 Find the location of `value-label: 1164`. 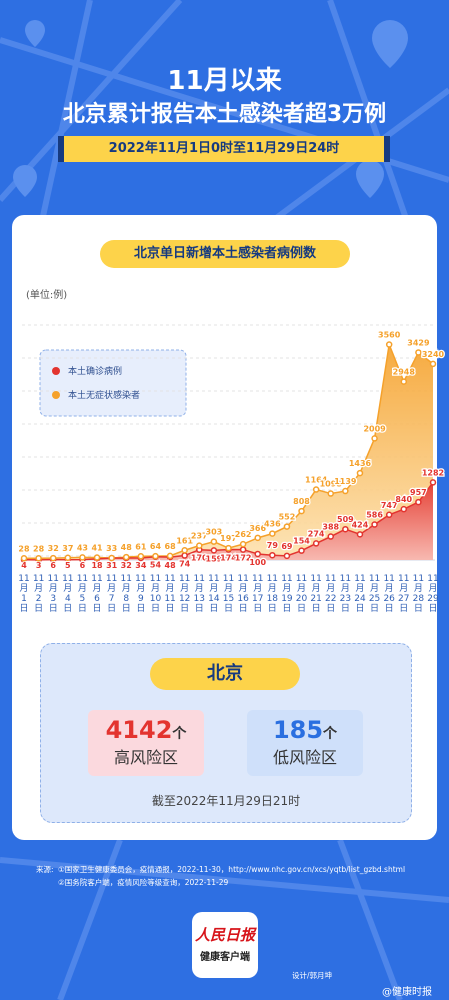

value-label: 1164 is located at coordinates (316, 480).